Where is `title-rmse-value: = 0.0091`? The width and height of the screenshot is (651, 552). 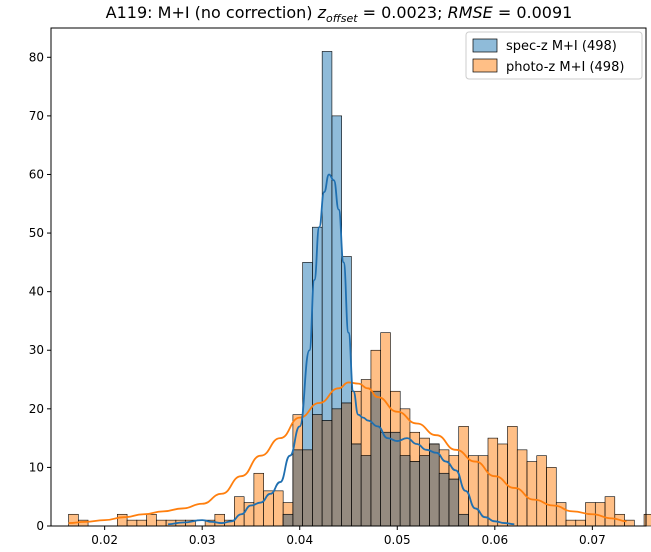
title-rmse-value: = 0.0091 is located at coordinates (533, 12).